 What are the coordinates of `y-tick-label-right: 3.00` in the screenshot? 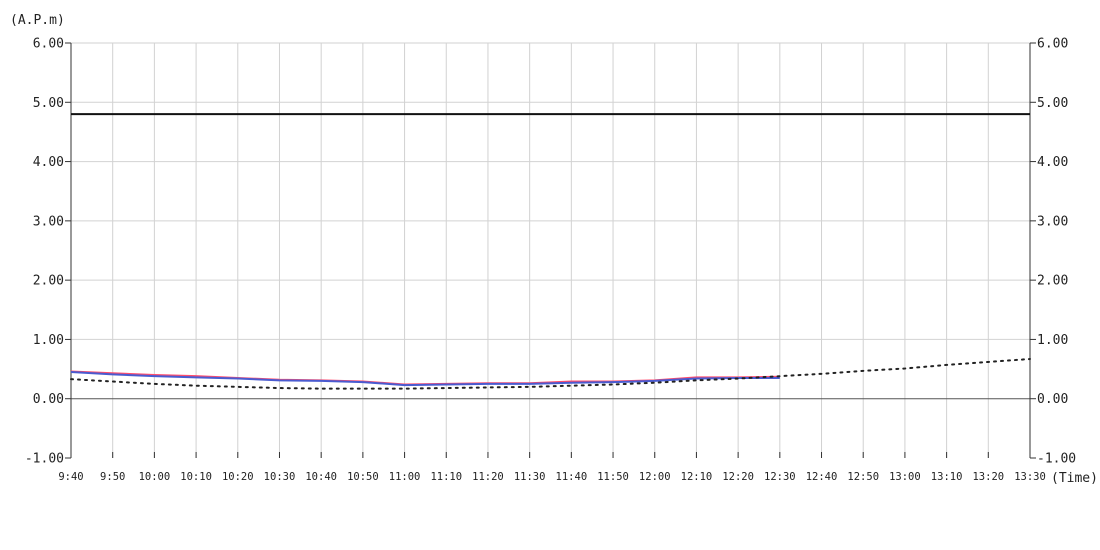 It's located at (1052, 221).